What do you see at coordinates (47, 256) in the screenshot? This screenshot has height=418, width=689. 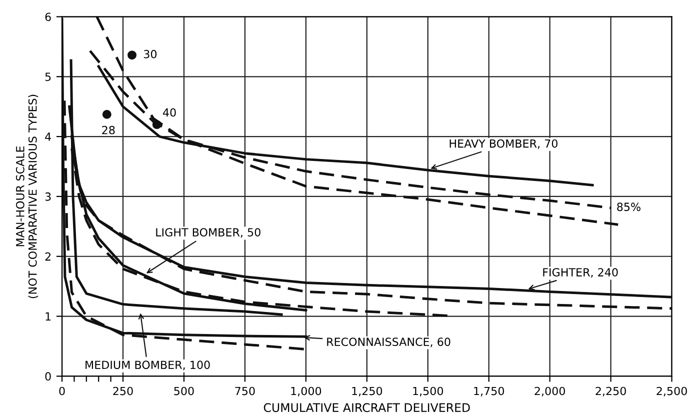 I see `y-tick-label: 2` at bounding box center [47, 256].